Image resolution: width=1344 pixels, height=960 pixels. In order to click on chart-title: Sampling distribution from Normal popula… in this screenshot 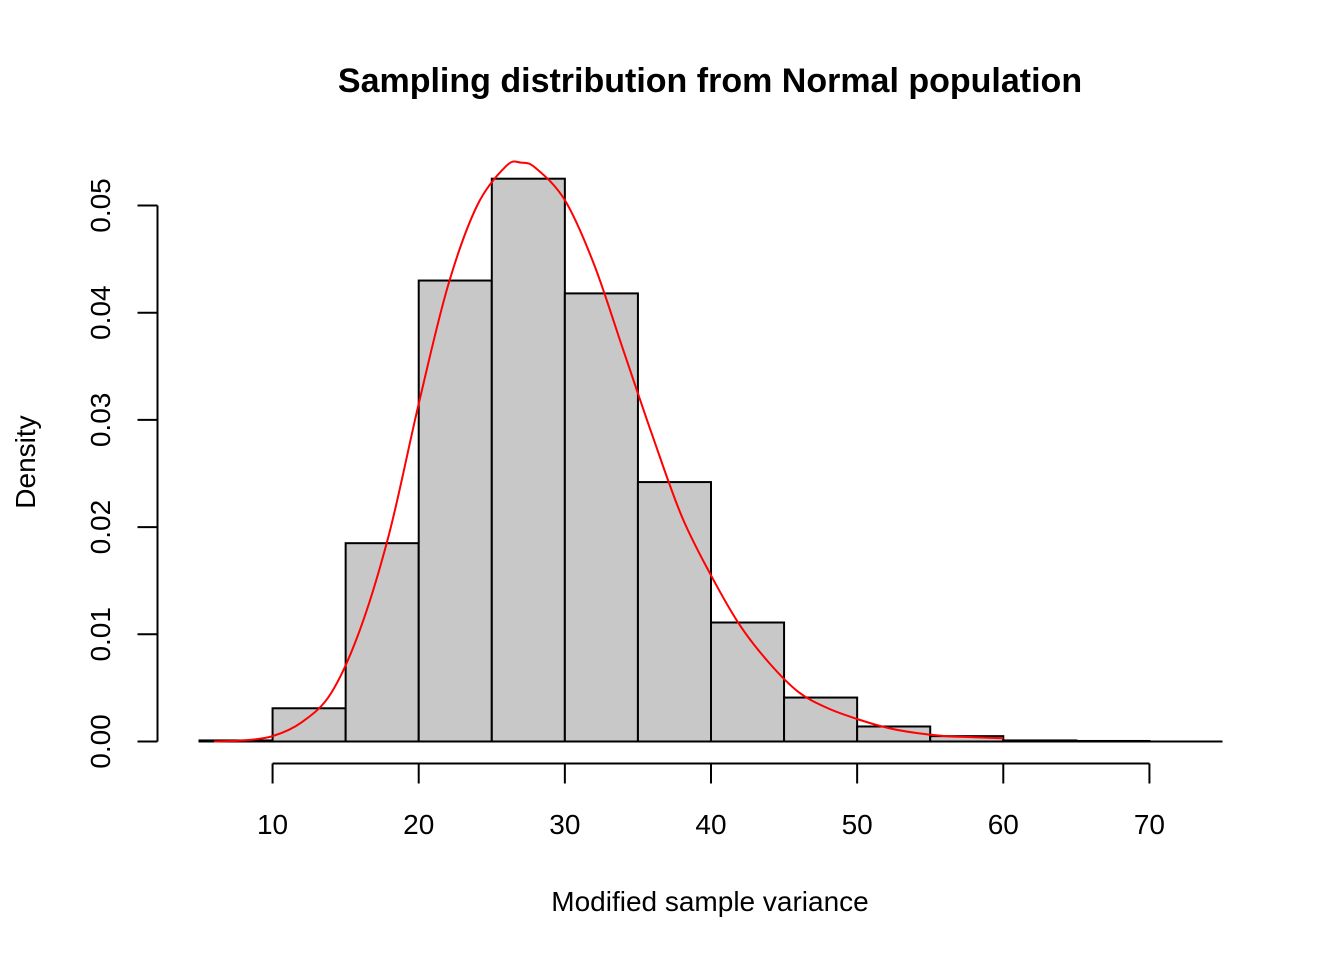, I will do `click(710, 81)`.